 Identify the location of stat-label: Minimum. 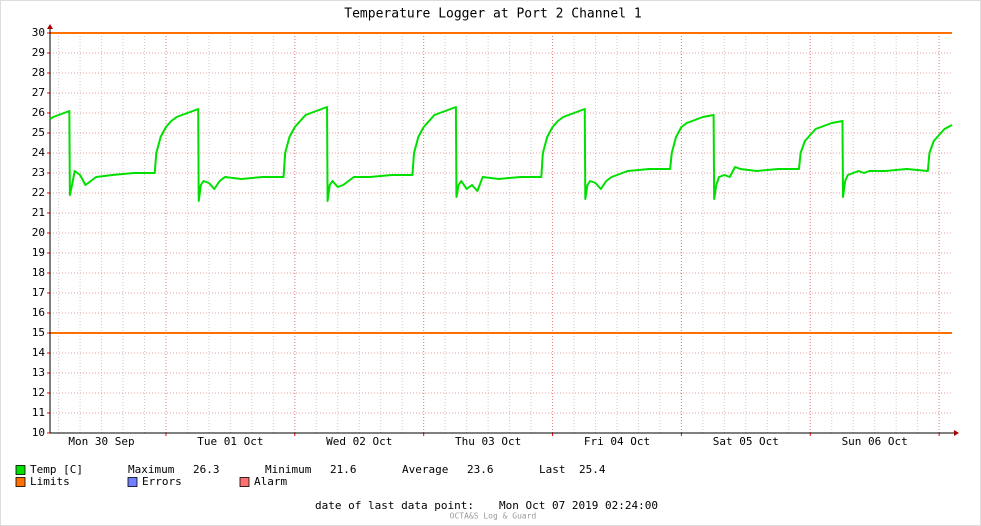
(288, 469).